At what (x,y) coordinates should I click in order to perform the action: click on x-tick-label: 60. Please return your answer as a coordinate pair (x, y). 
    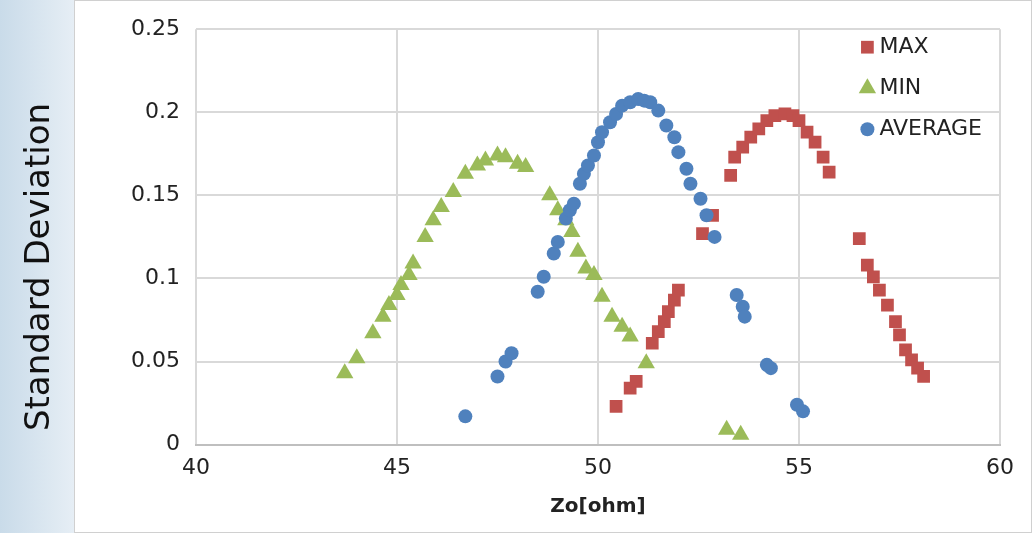
    Looking at the image, I should click on (1000, 466).